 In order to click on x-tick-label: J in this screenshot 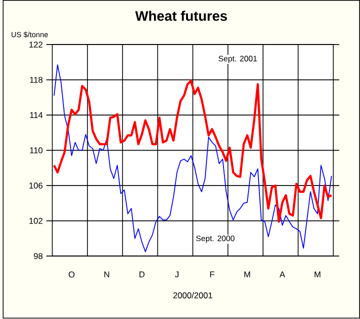, I will do `click(176, 275)`.